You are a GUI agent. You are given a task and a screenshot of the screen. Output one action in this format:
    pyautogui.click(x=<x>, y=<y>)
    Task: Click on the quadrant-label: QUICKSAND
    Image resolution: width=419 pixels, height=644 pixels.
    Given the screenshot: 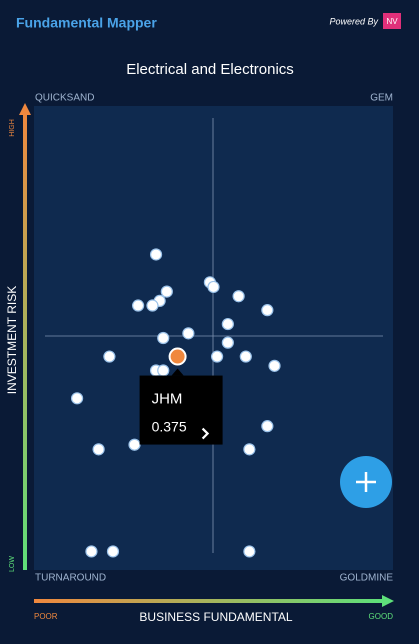 What is the action you would take?
    pyautogui.click(x=64, y=98)
    